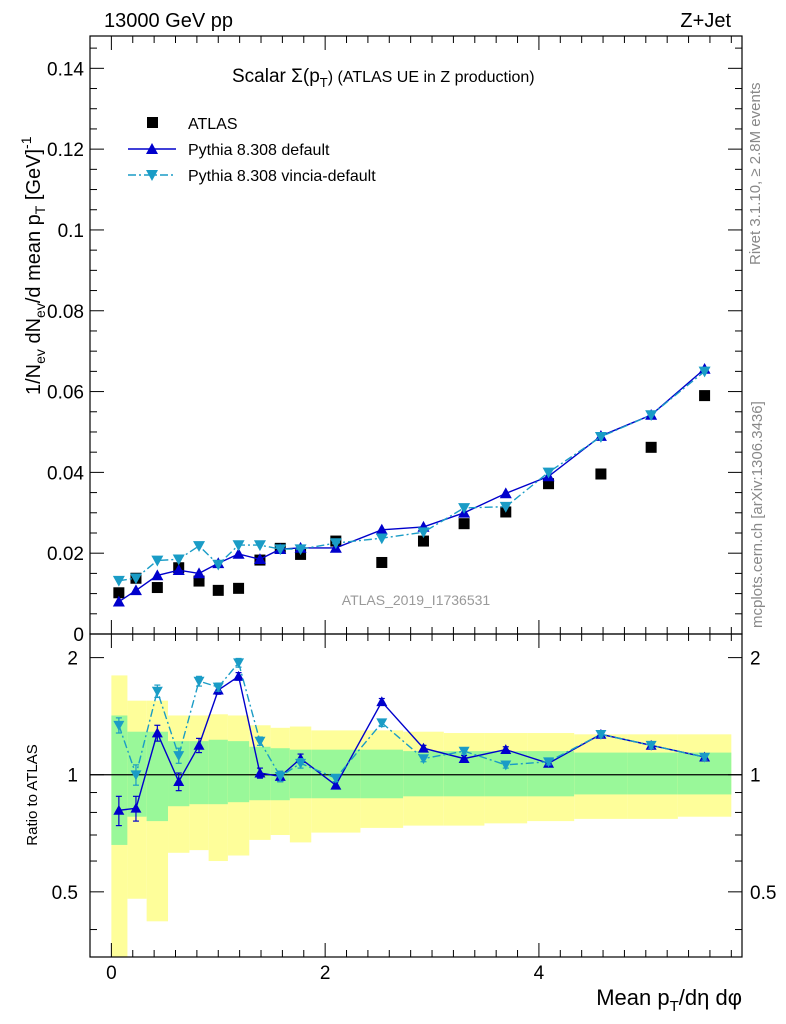 The width and height of the screenshot is (786, 1024). I want to click on main-y-tick-label: 0.1, so click(71, 231).